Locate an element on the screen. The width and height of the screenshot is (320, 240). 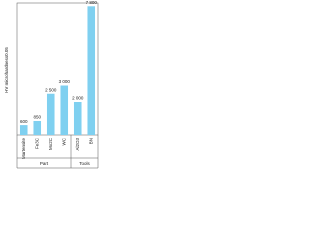
group-label: Part is located at coordinates (44, 163).